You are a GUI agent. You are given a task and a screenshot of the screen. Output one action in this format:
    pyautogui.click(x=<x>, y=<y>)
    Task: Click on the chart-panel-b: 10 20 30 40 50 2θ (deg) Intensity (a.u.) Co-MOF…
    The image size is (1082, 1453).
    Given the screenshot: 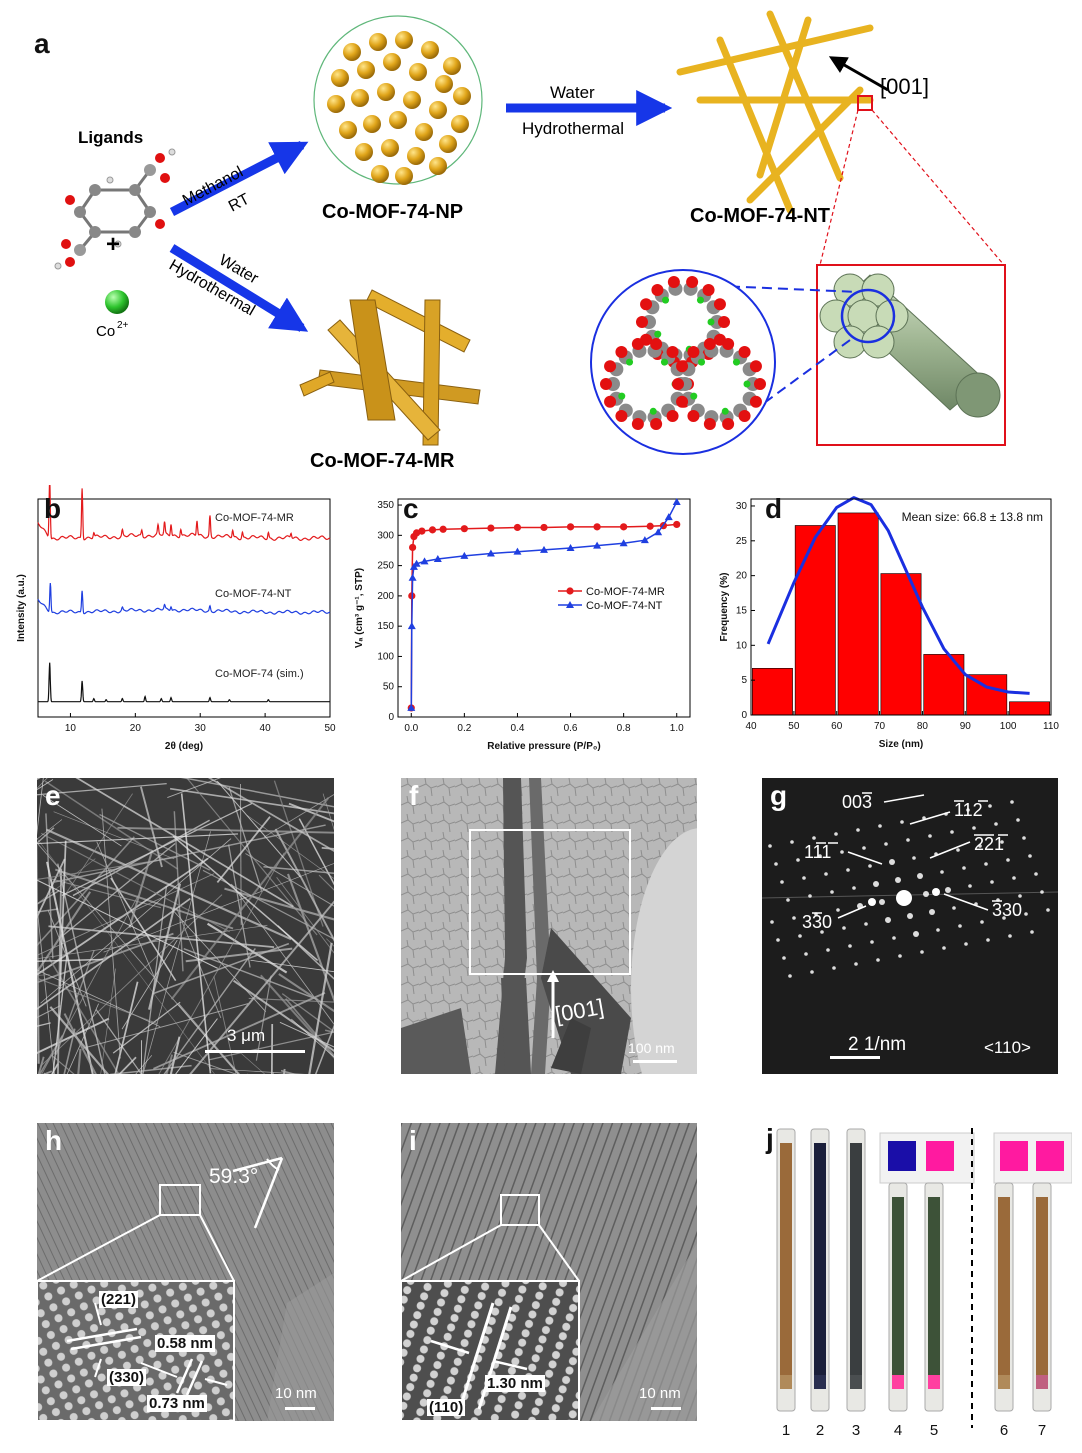 What is the action you would take?
    pyautogui.click(x=175, y=616)
    